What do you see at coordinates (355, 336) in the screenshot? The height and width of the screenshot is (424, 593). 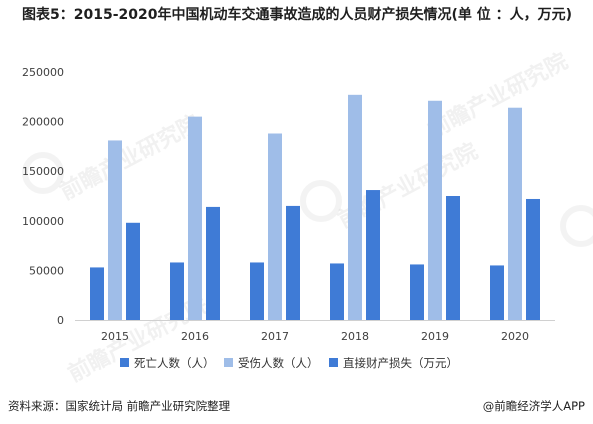 I see `x-tick-label: 2018` at bounding box center [355, 336].